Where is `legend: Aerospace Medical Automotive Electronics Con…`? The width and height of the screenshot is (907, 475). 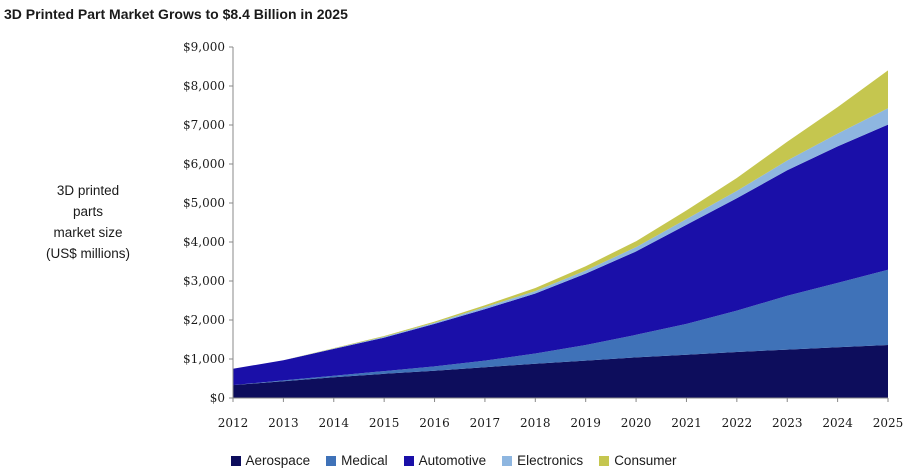
legend: Aerospace Medical Automotive Electronics Con… is located at coordinates (453, 460).